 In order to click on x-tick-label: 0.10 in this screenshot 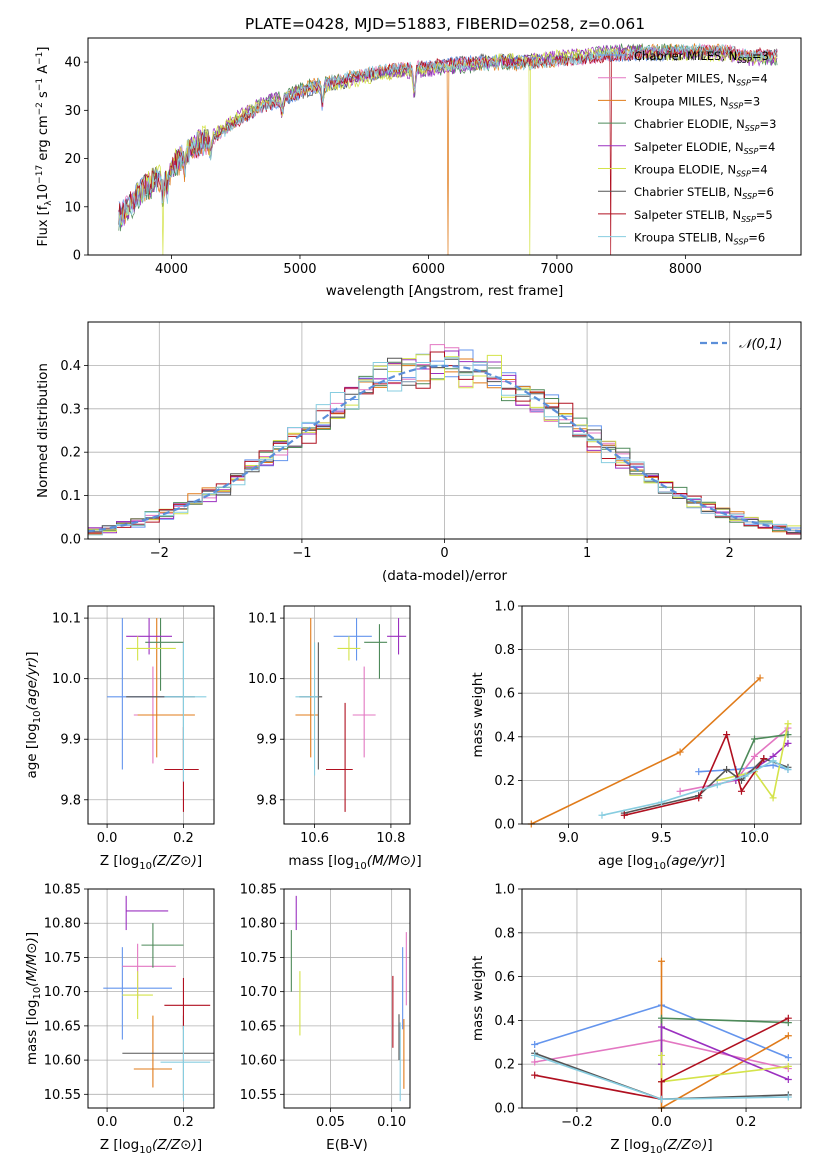, I will do `click(391, 1122)`.